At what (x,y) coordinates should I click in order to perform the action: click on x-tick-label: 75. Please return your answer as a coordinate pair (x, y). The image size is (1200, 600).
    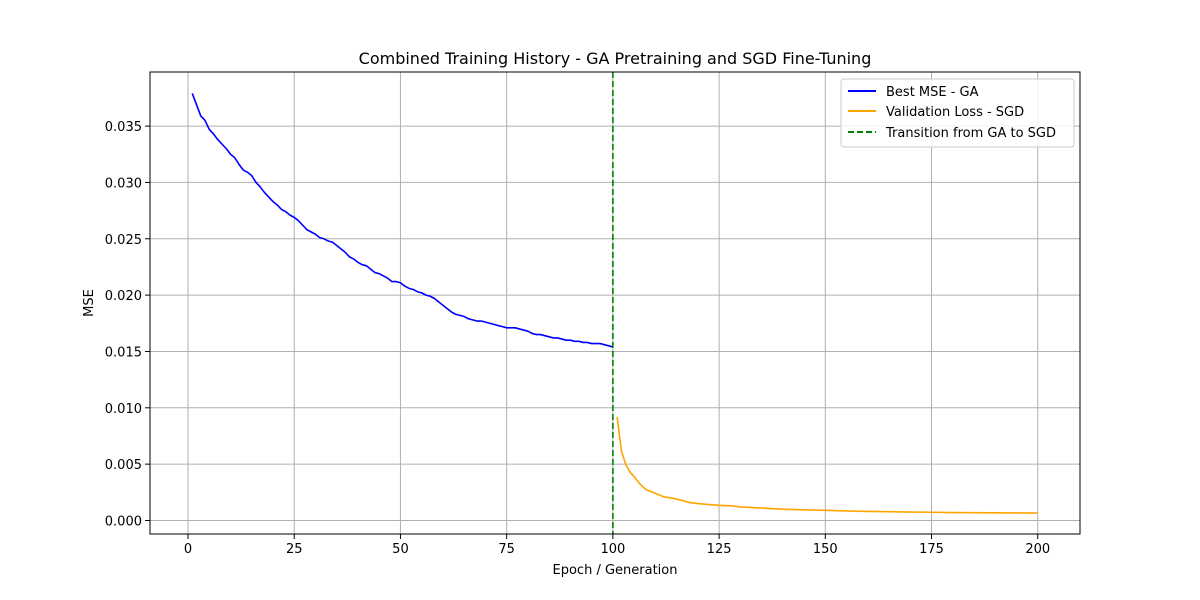
    Looking at the image, I should click on (506, 549).